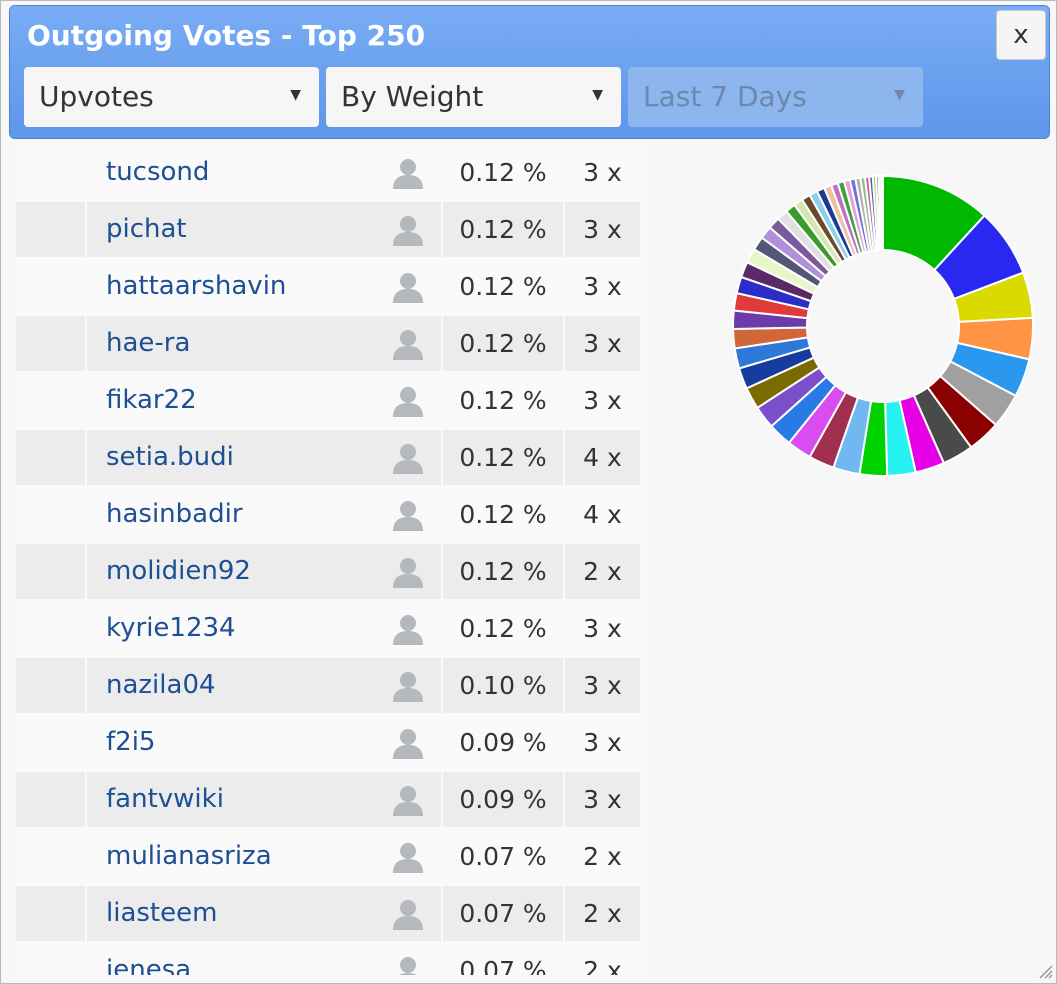 Image resolution: width=1057 pixels, height=984 pixels. Describe the element at coordinates (131, 742) in the screenshot. I see `username-link: f2i5` at that location.